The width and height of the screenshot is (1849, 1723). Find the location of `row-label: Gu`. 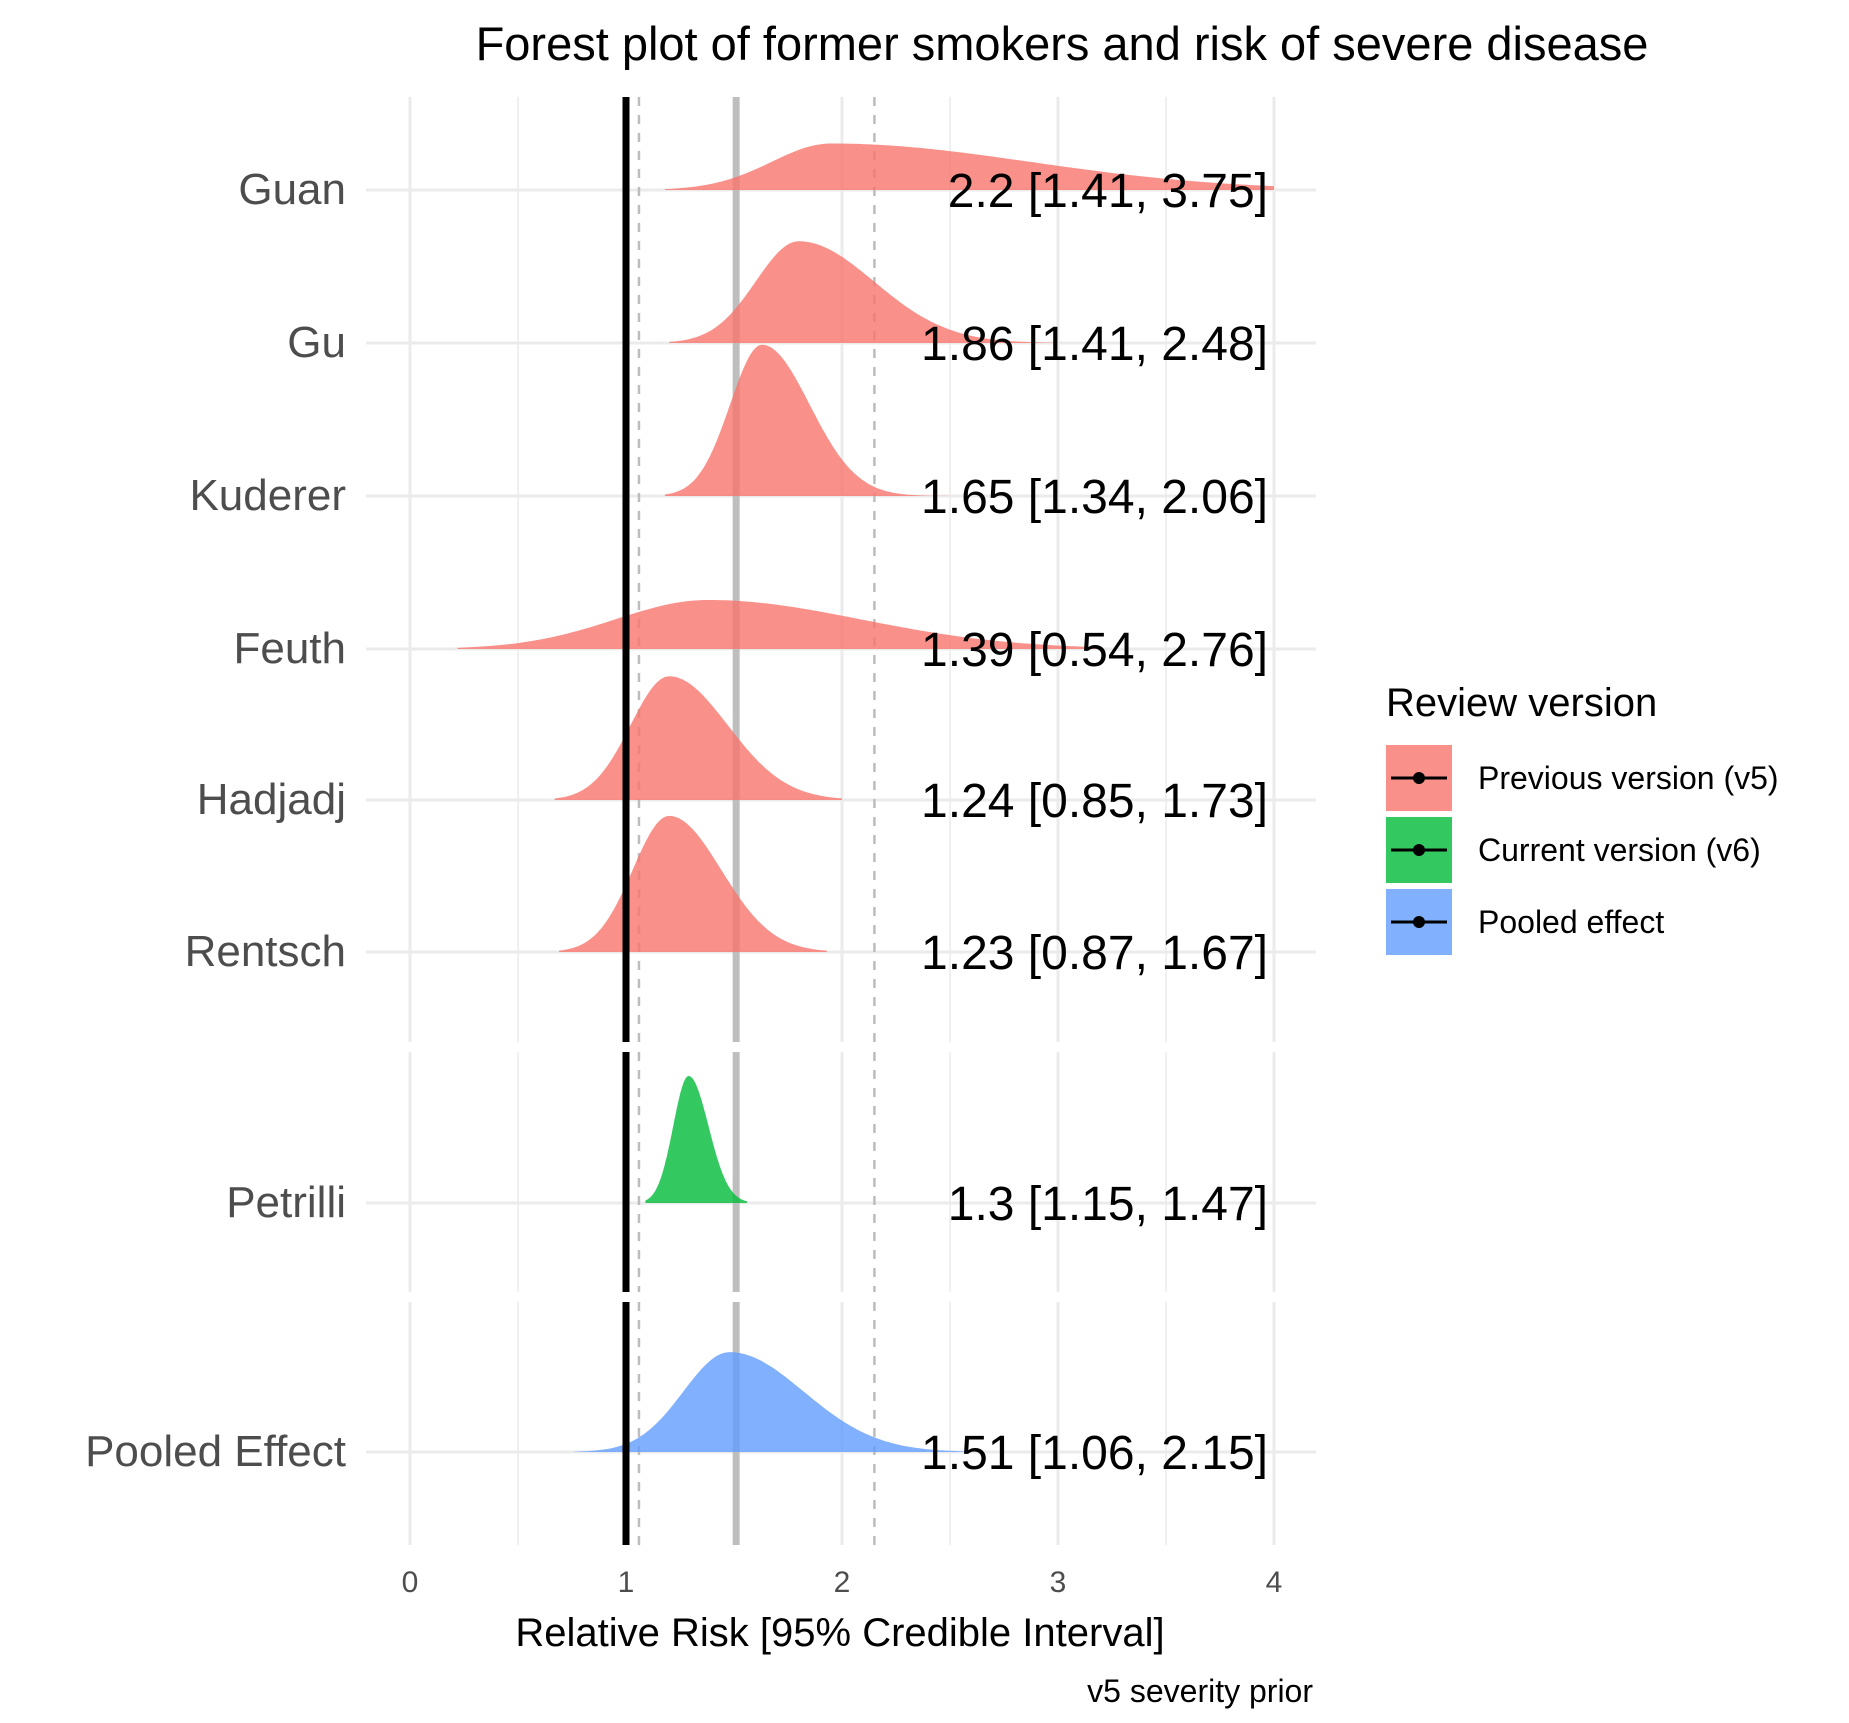

row-label: Gu is located at coordinates (316, 342).